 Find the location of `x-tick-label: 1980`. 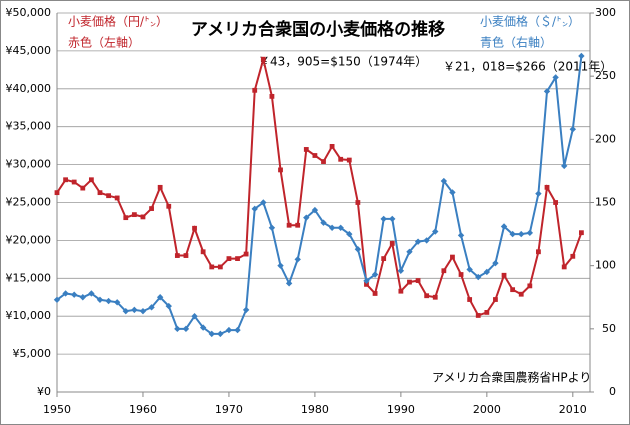

x-tick-label: 1980 is located at coordinates (315, 409).